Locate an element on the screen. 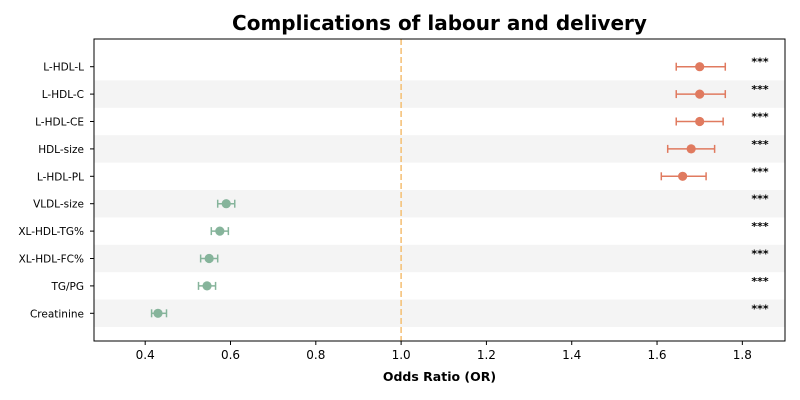 This screenshot has height=400, width=800. row-label: L-HDL-CE is located at coordinates (59, 123).